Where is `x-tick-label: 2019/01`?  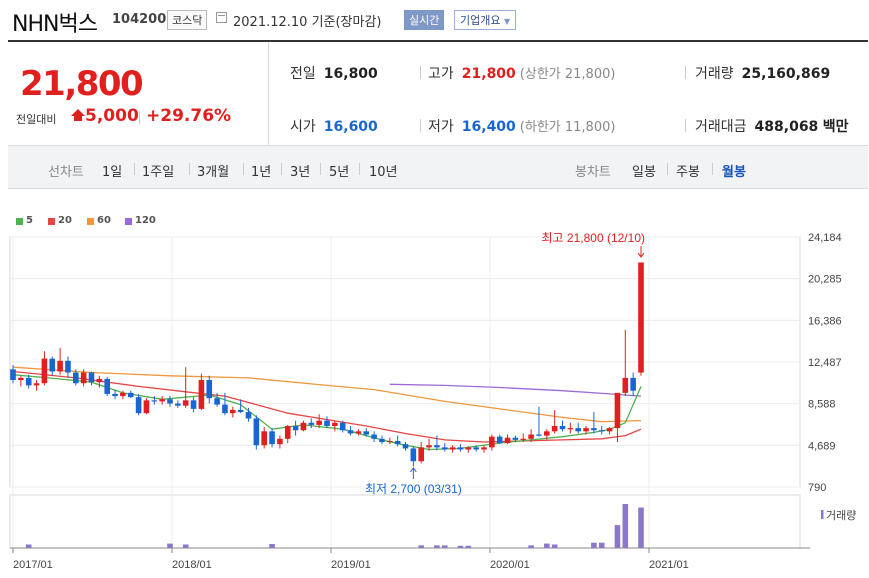
x-tick-label: 2019/01 is located at coordinates (351, 565).